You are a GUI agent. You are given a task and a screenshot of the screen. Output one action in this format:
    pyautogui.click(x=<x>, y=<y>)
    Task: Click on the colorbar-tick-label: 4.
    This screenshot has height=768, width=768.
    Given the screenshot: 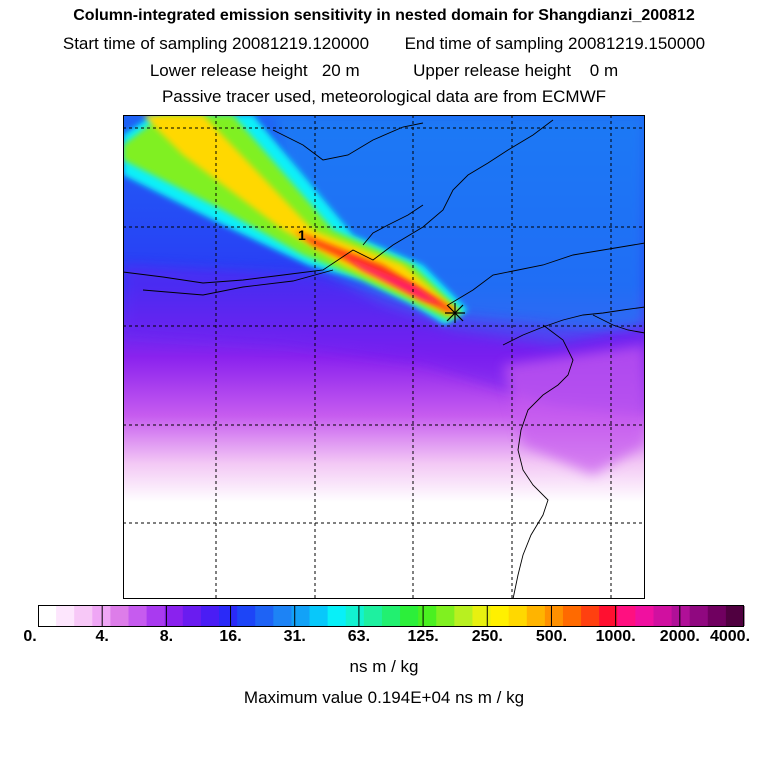 What is the action you would take?
    pyautogui.click(x=102, y=636)
    